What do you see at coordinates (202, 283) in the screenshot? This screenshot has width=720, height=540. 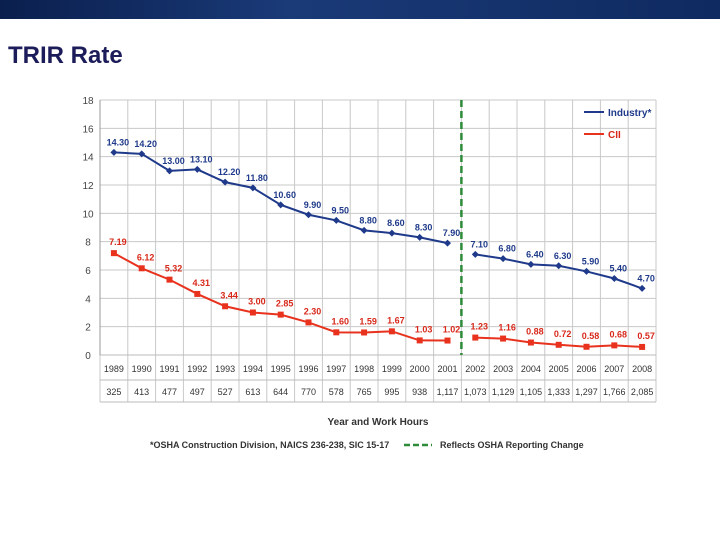 I see `cii-data-label: 4.31` at bounding box center [202, 283].